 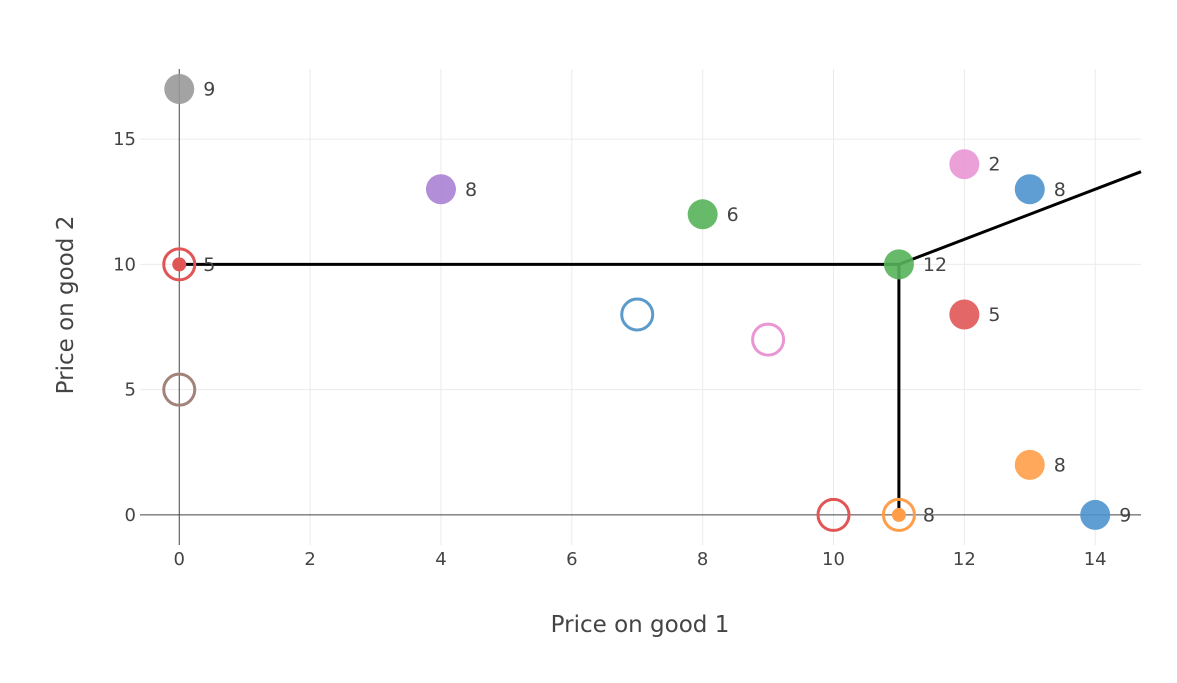 What do you see at coordinates (733, 215) in the screenshot?
I see `point-label: 6` at bounding box center [733, 215].